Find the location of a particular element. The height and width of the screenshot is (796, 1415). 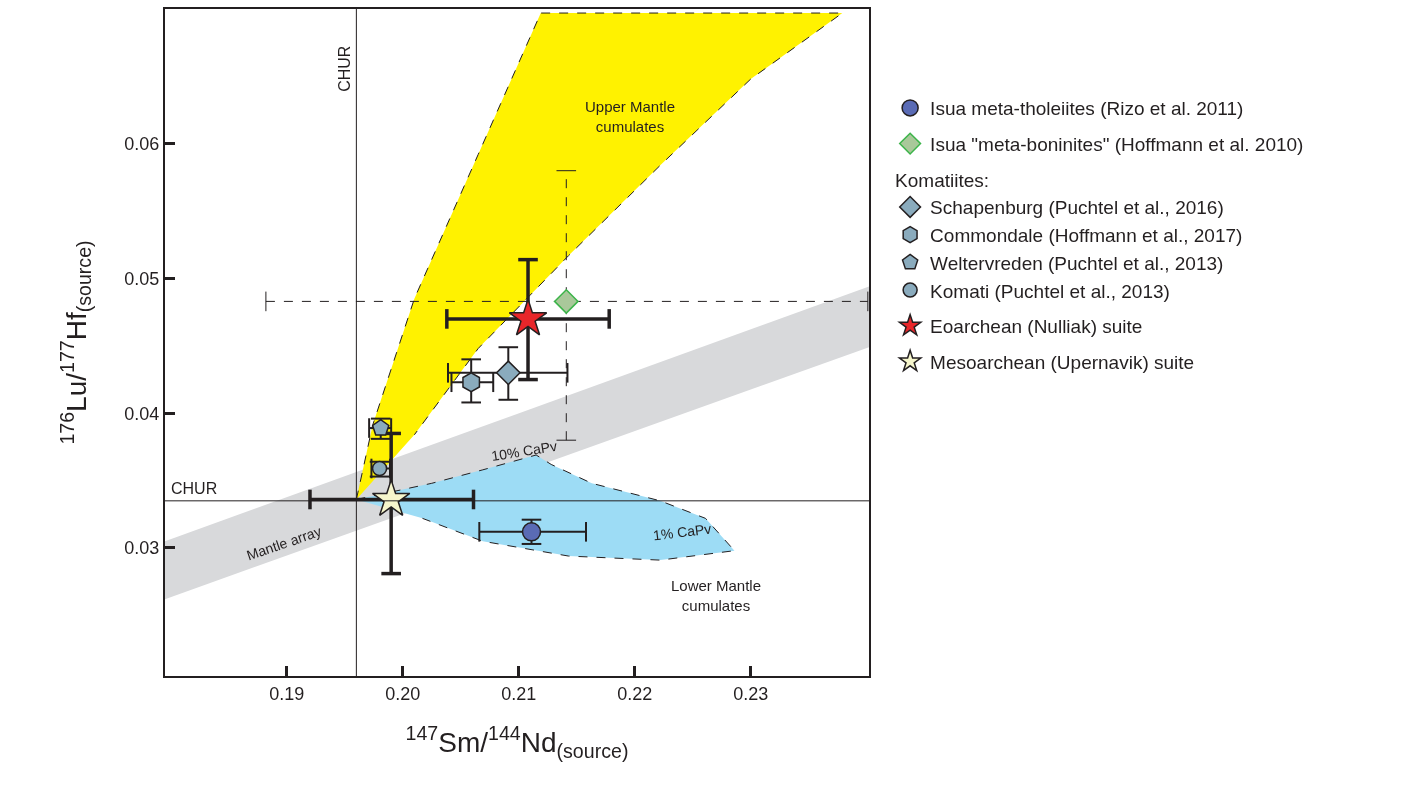

annotation: Lower Mantle cumulates is located at coordinates (716, 595).